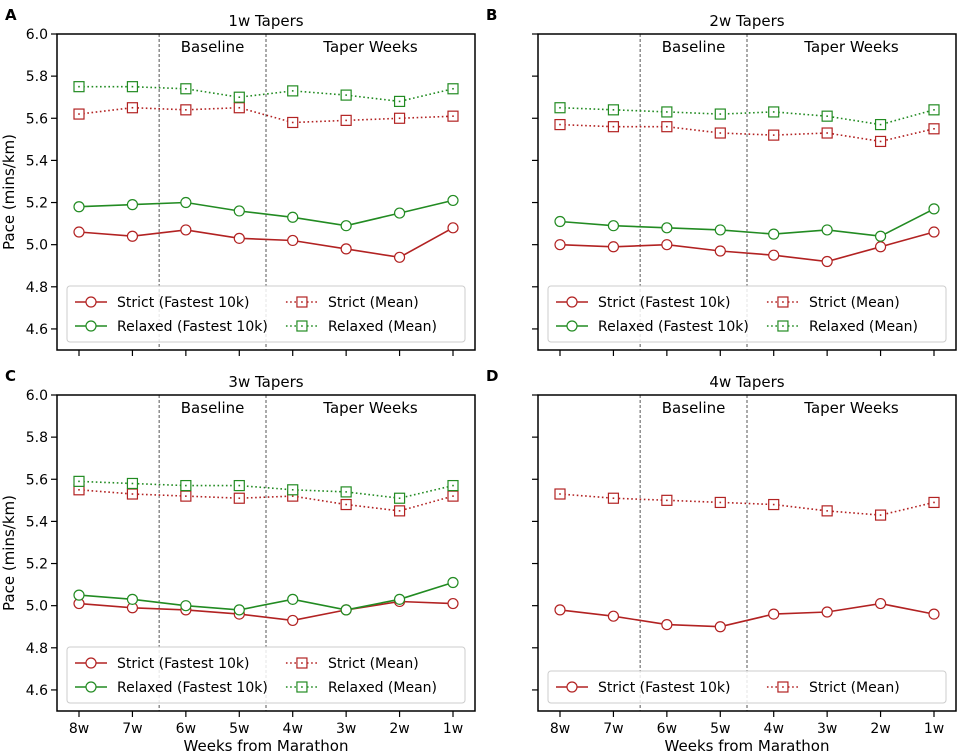 The width and height of the screenshot is (957, 754). What do you see at coordinates (10, 376) in the screenshot?
I see `panel-label: C` at bounding box center [10, 376].